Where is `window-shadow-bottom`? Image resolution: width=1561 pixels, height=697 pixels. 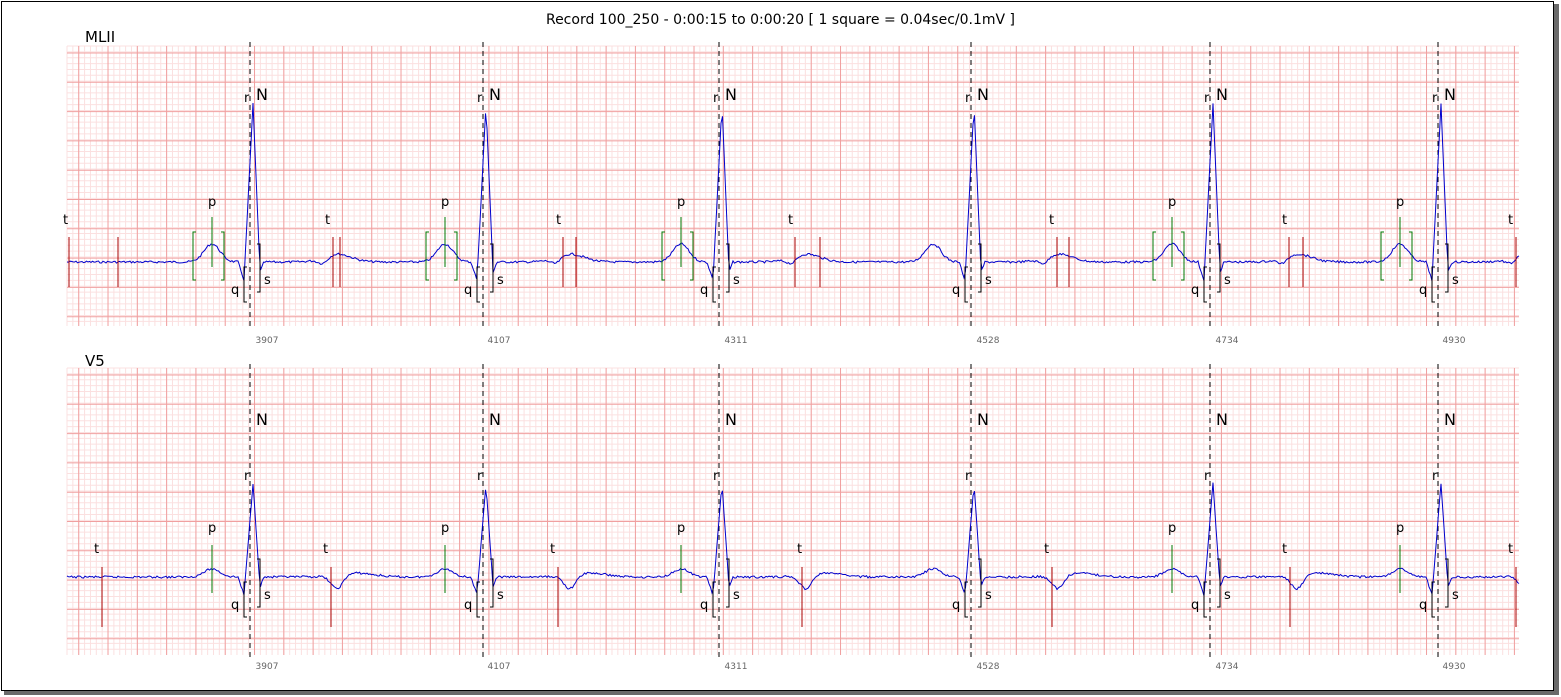
window-shadow-bottom is located at coordinates (781, 693).